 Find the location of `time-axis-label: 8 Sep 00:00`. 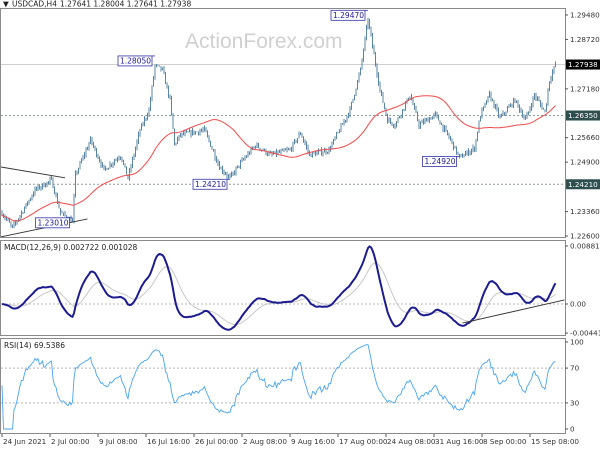

time-axis-label: 8 Sep 00:00 is located at coordinates (505, 441).